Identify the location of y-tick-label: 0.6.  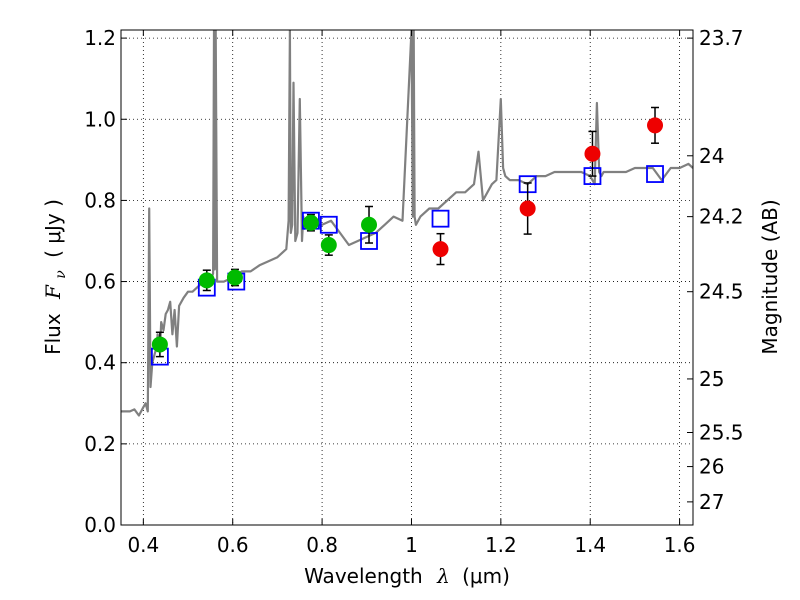
(100, 282).